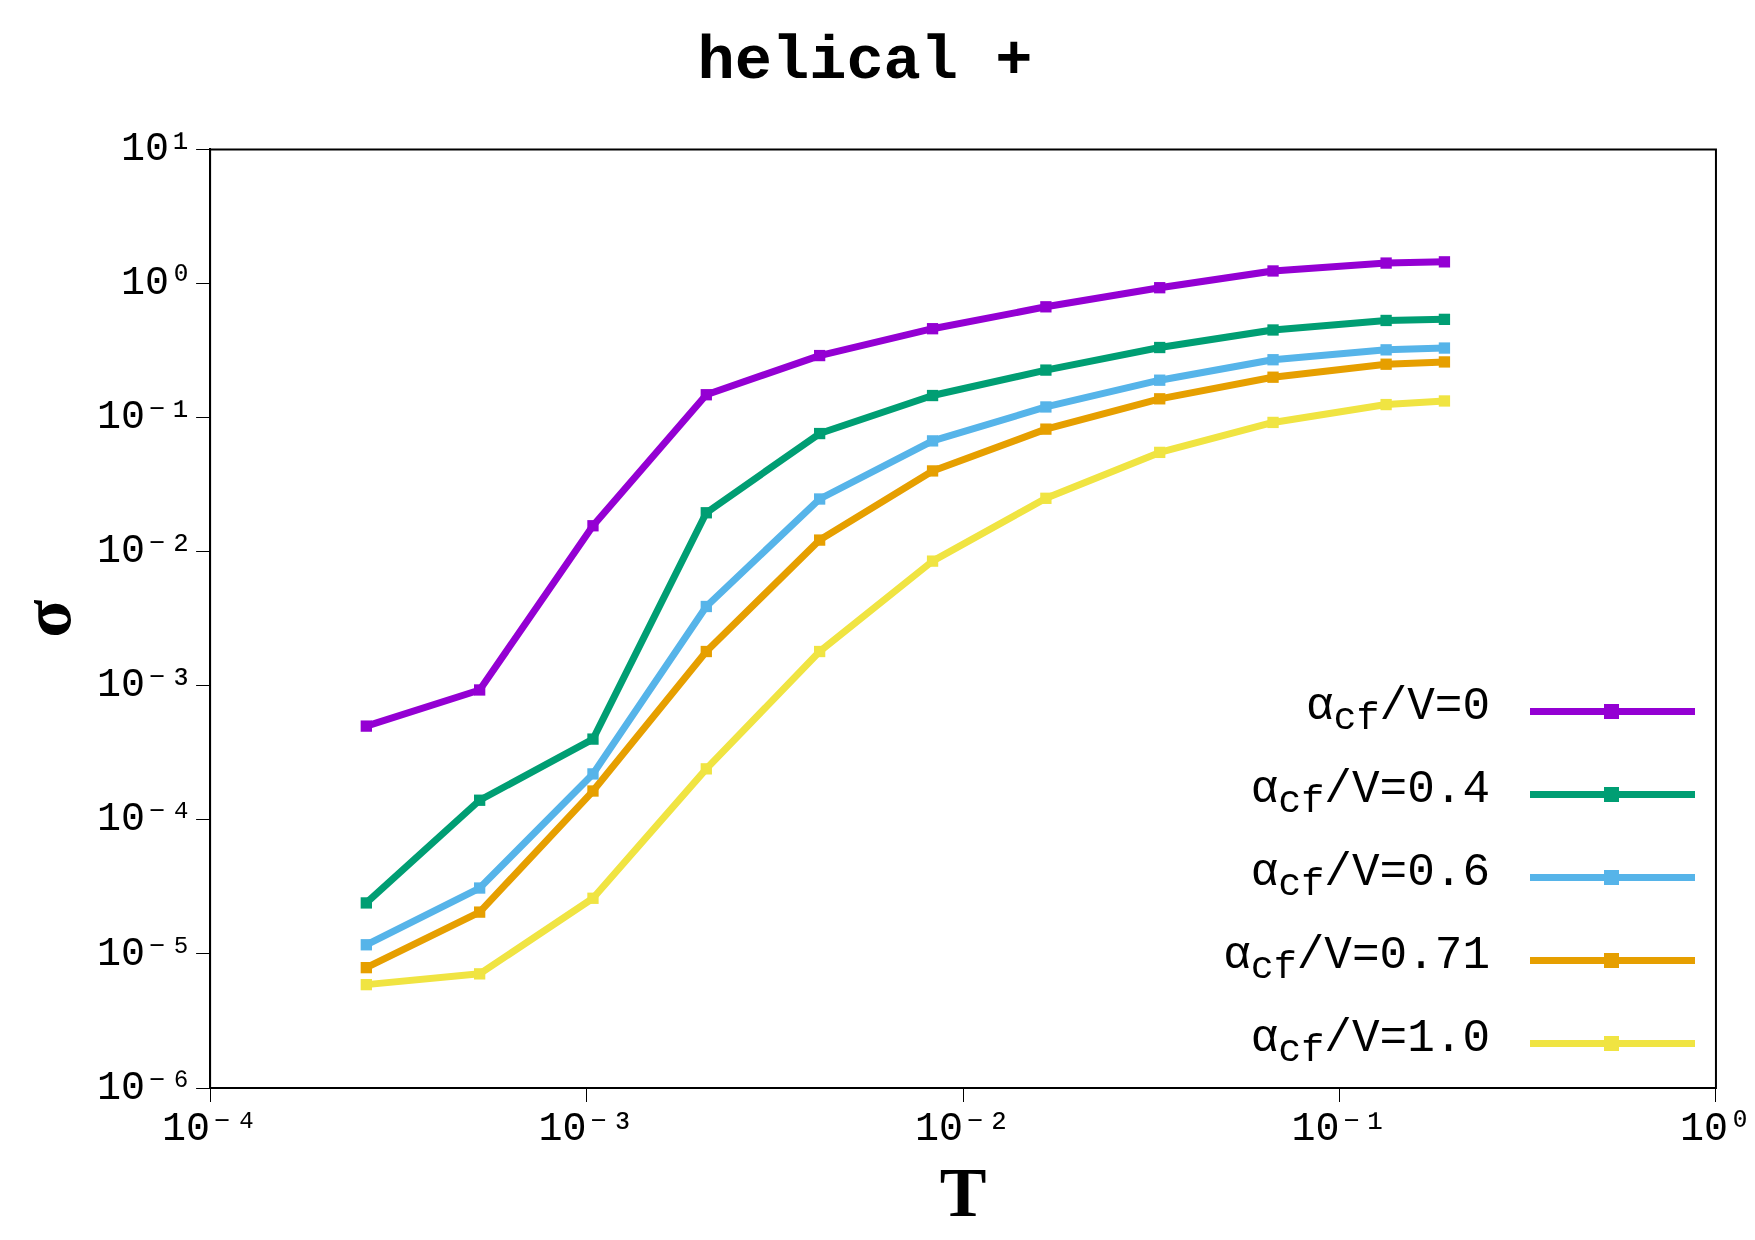  Describe the element at coordinates (1370, 1043) in the screenshot. I see `legend-label: α$_{cf}$/V=1.0` at that location.